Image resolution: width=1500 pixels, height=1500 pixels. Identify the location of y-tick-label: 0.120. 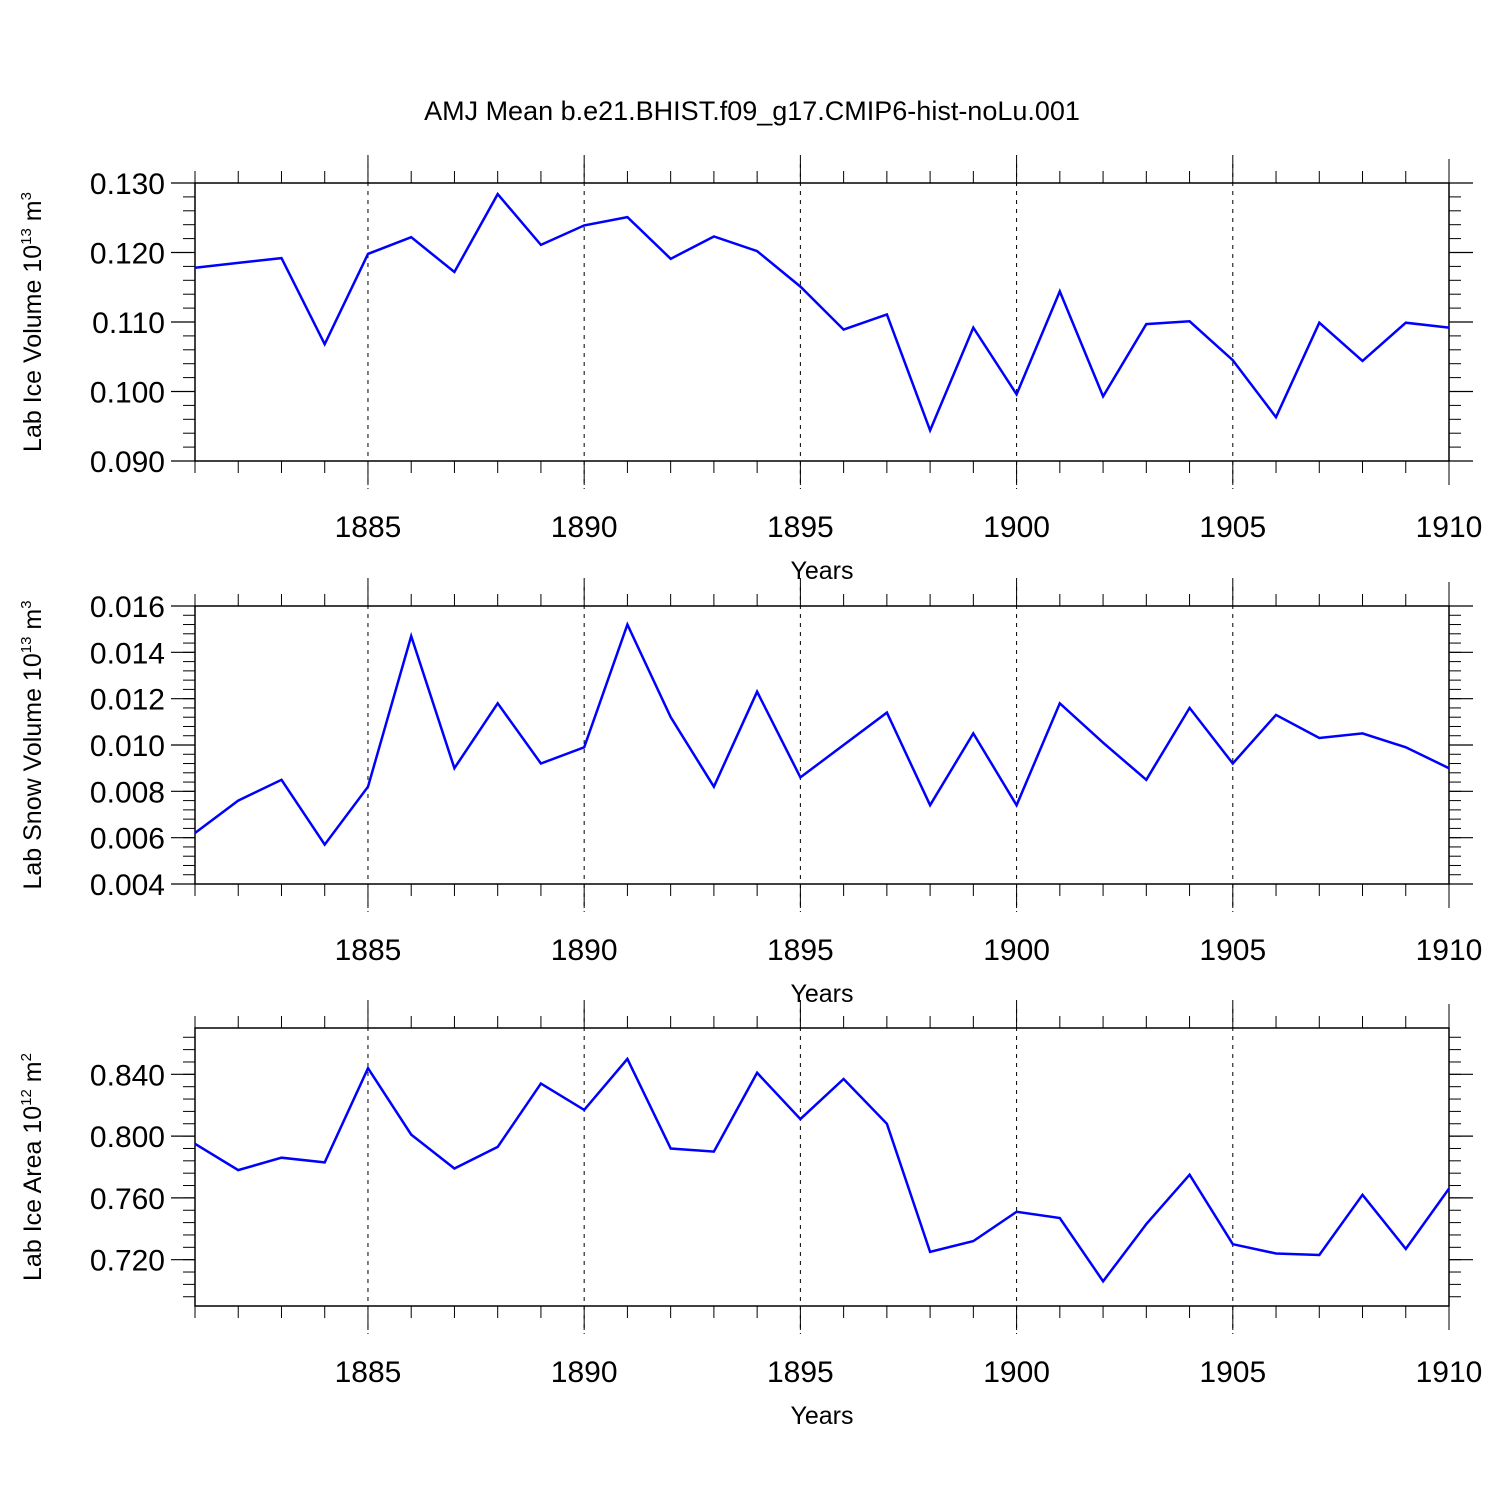
(127, 254).